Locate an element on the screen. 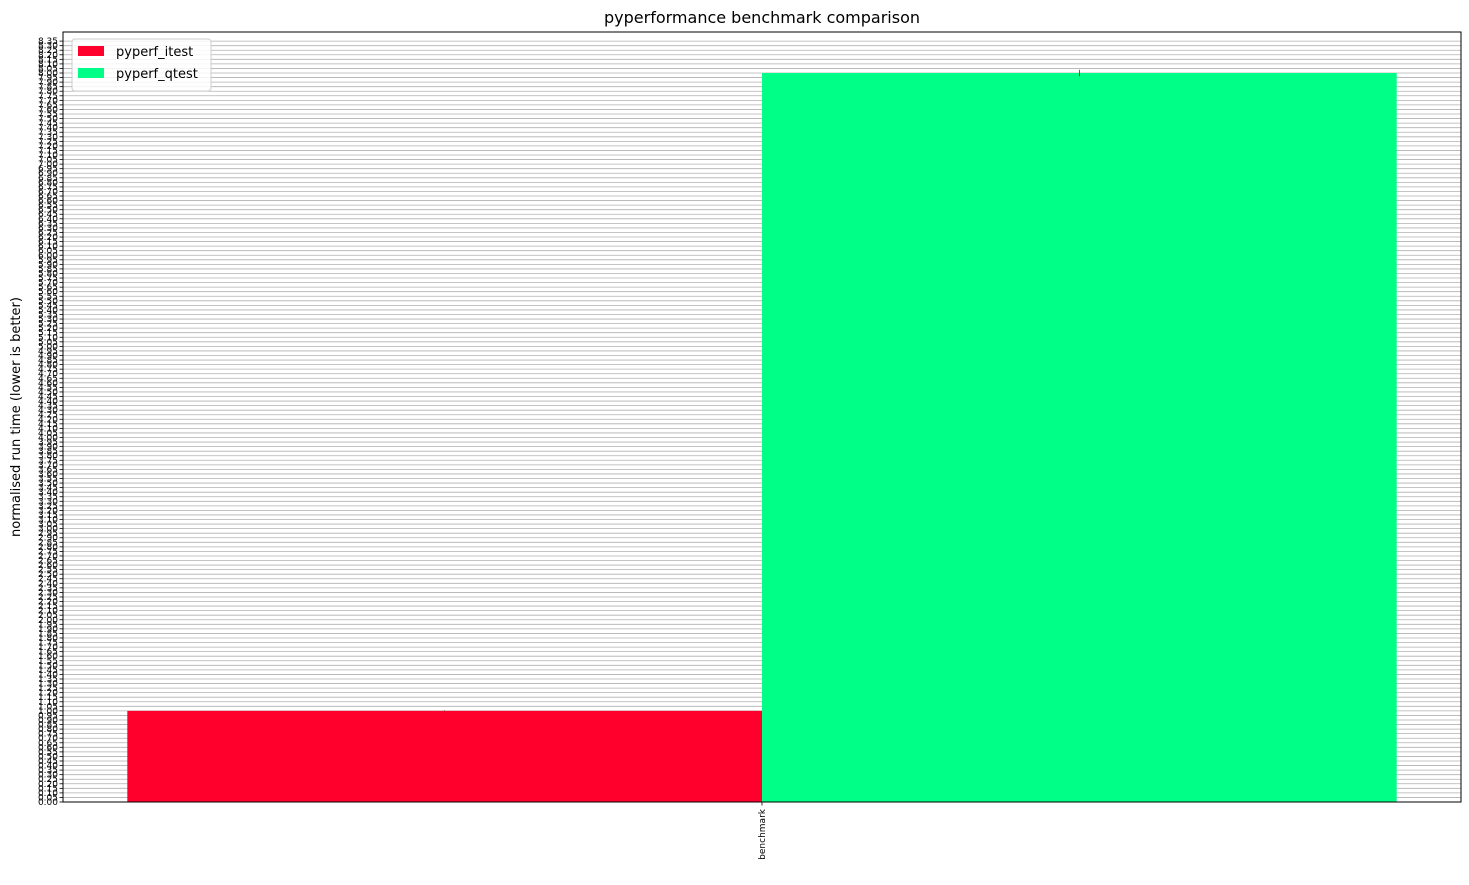 The width and height of the screenshot is (1469, 885). y-tick-label: 3.70 is located at coordinates (48, 466).